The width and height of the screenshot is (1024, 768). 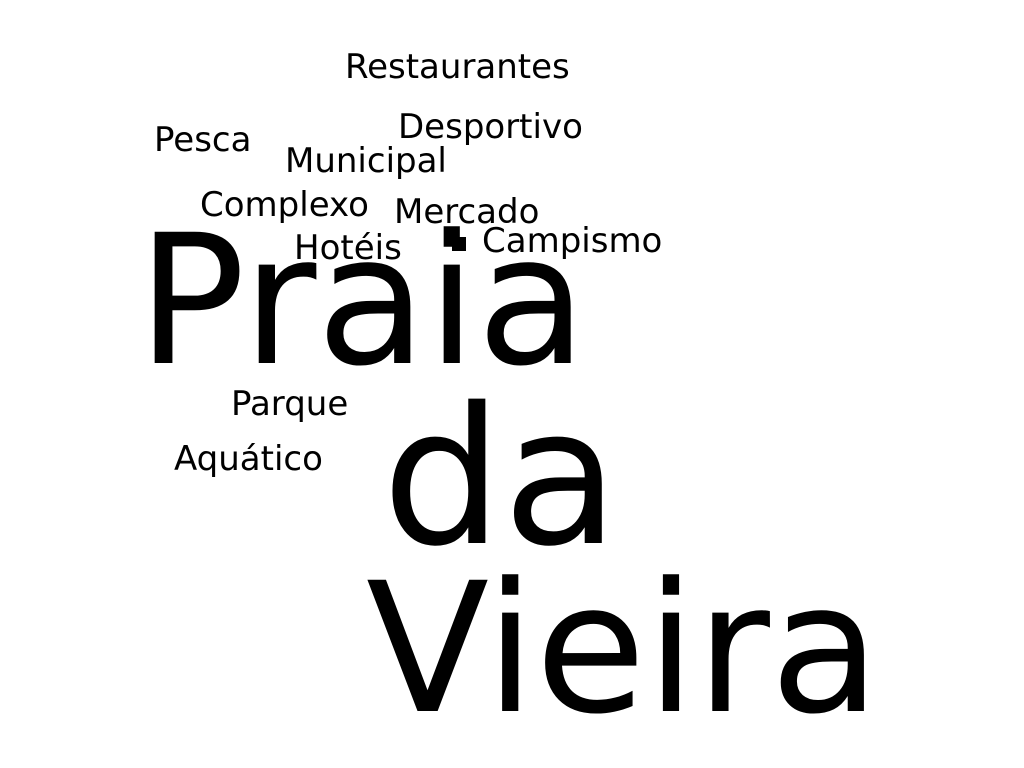 What do you see at coordinates (501, 477) in the screenshot?
I see `word-da: da` at bounding box center [501, 477].